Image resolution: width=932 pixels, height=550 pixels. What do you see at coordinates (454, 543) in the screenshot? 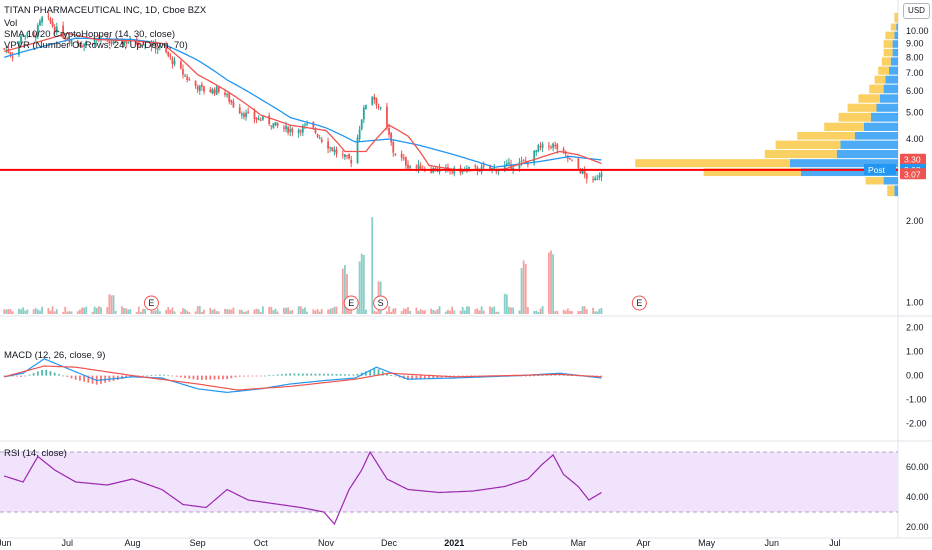
I see `time-tick-label: 2021` at bounding box center [454, 543].